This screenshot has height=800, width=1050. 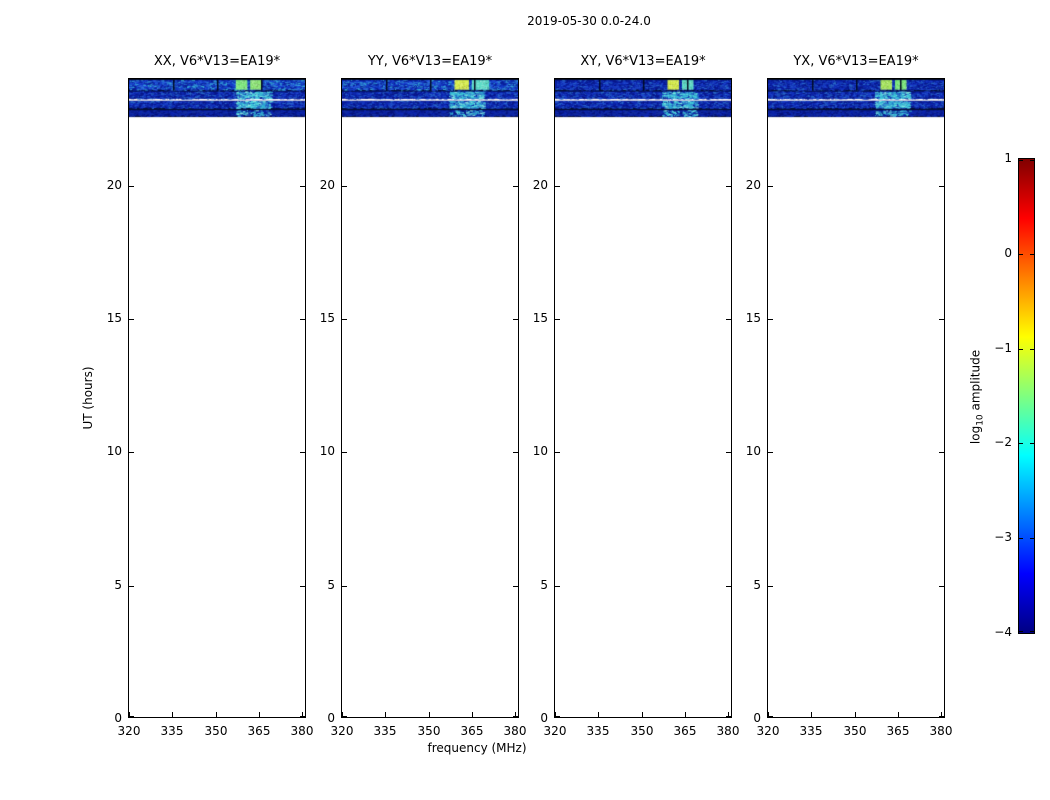 What do you see at coordinates (643, 99) in the screenshot?
I see `spectrogram-band-xy` at bounding box center [643, 99].